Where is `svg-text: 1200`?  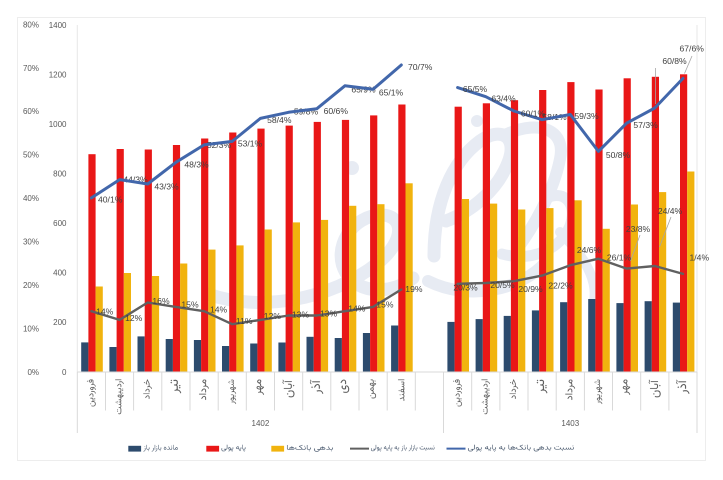
svg-text: 1200 is located at coordinates (58, 74).